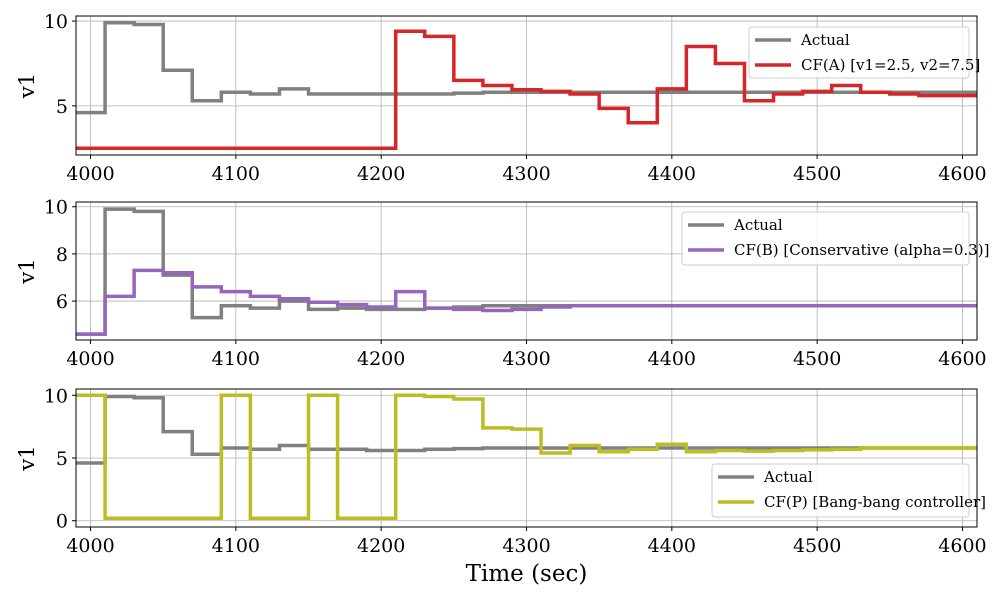 This screenshot has width=1000, height=600. I want to click on legend: Actual CF(B) [Conservative (alpha=0.3)], so click(835, 238).